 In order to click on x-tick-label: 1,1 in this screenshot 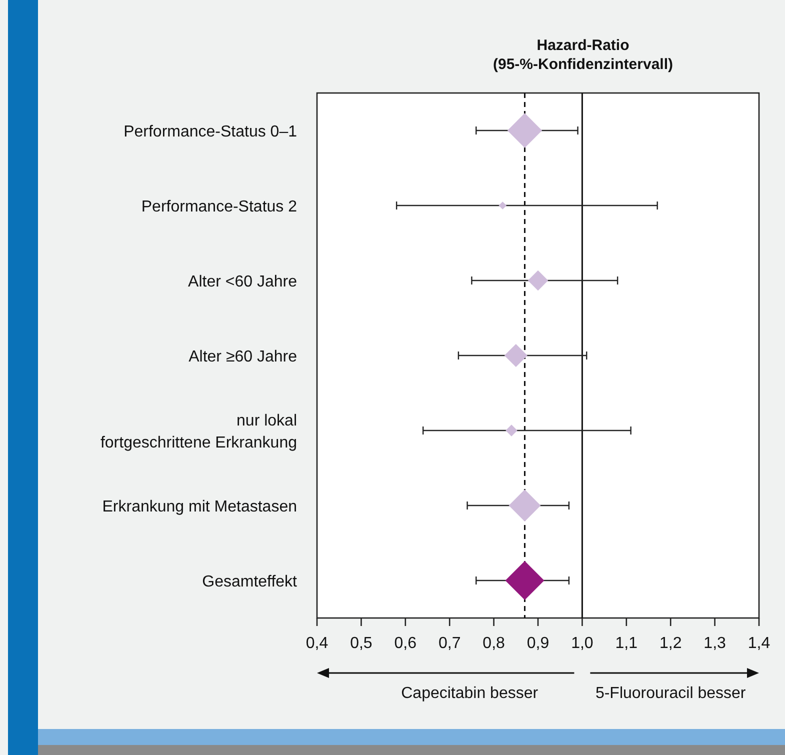, I will do `click(626, 643)`.